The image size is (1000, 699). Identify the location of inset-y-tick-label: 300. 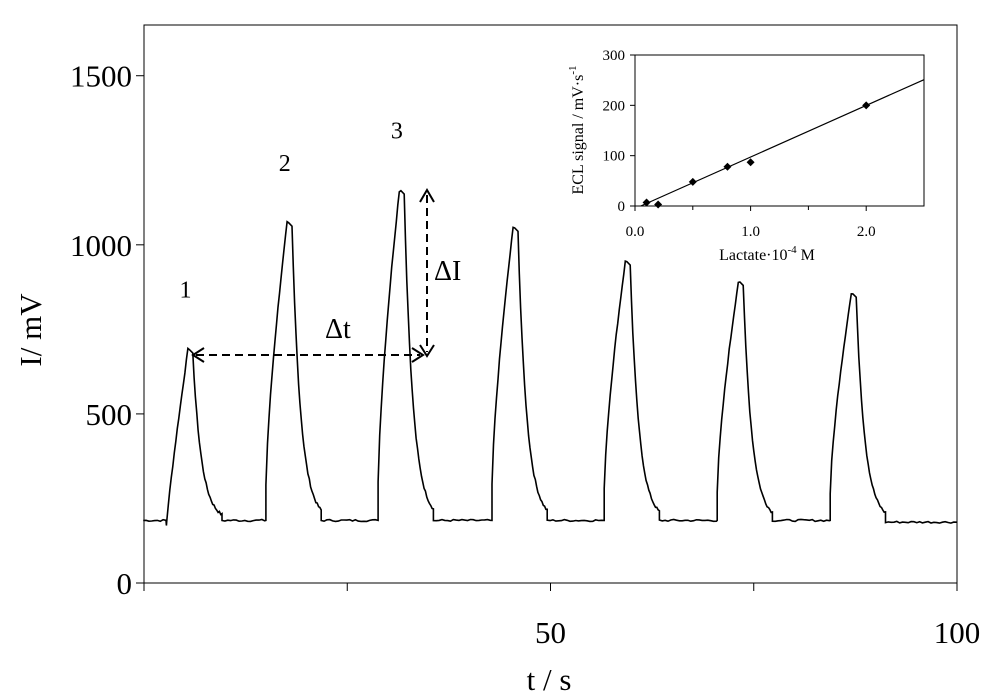
(614, 56).